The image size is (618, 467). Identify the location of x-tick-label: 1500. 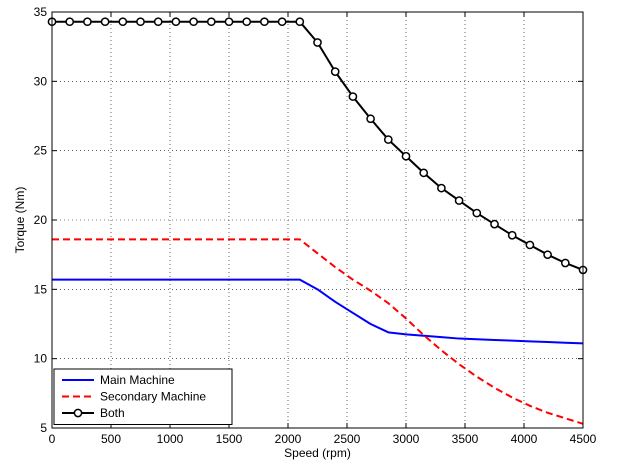
(229, 439).